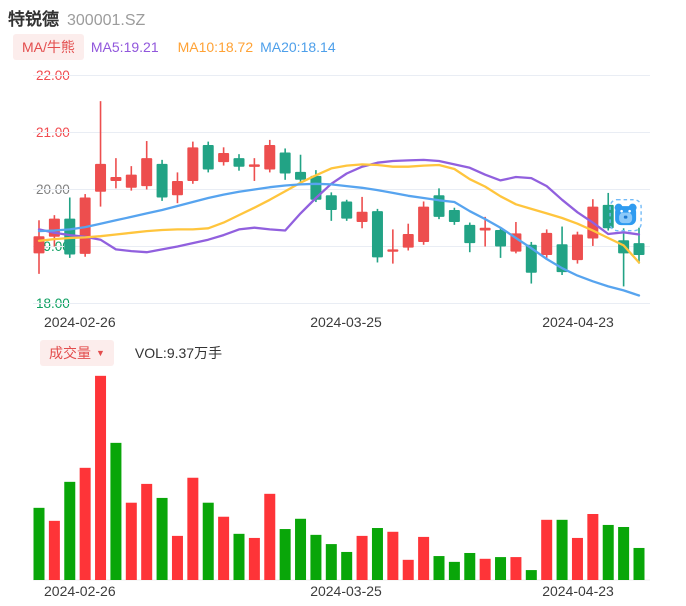 This screenshot has height=606, width=686. Describe the element at coordinates (339, 206) in the screenshot. I see `ma5-line` at that location.